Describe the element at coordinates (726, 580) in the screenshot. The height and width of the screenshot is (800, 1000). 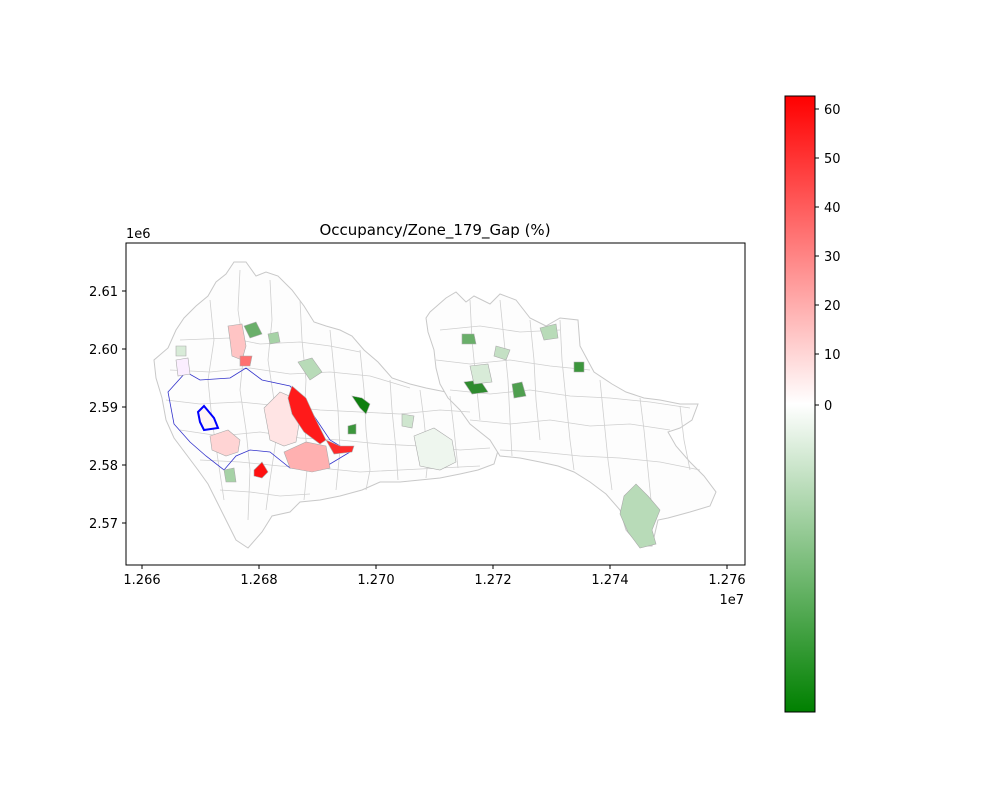
I see `x-tick-label: 1.276` at that location.